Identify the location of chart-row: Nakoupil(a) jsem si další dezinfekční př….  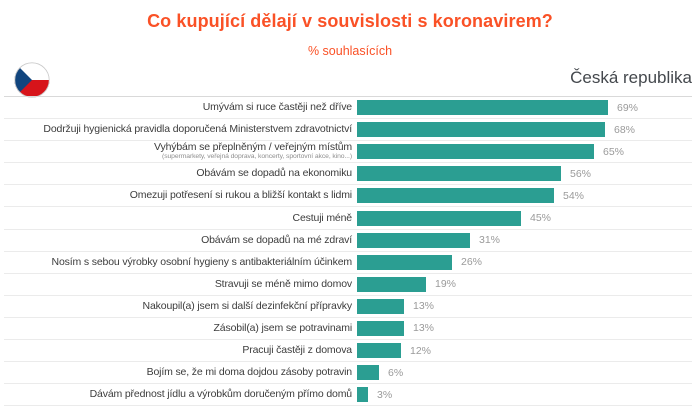
(348, 307).